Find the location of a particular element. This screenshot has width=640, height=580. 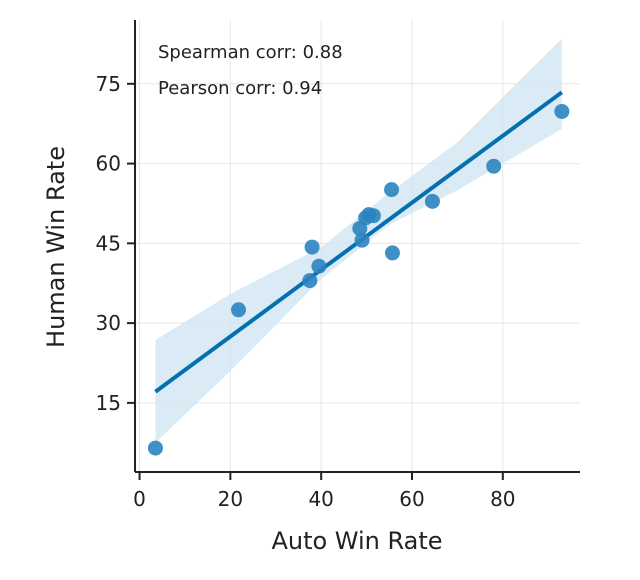

y-tick-label: 75 is located at coordinates (108, 84).